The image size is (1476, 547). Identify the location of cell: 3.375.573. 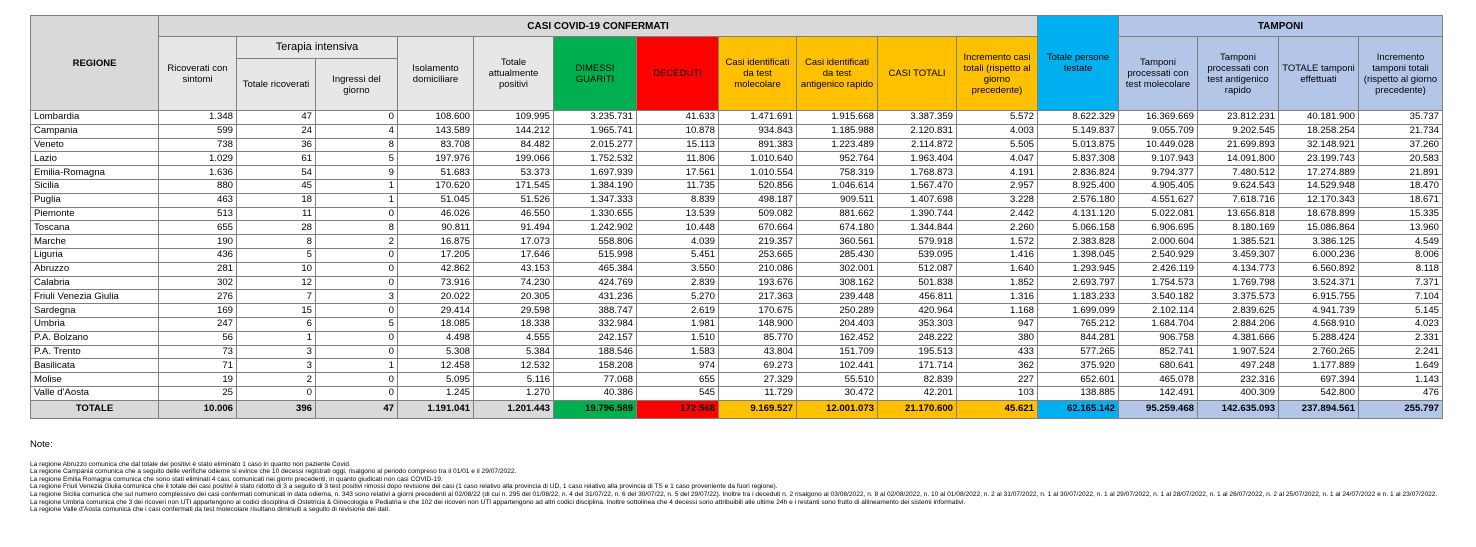
(1238, 297).